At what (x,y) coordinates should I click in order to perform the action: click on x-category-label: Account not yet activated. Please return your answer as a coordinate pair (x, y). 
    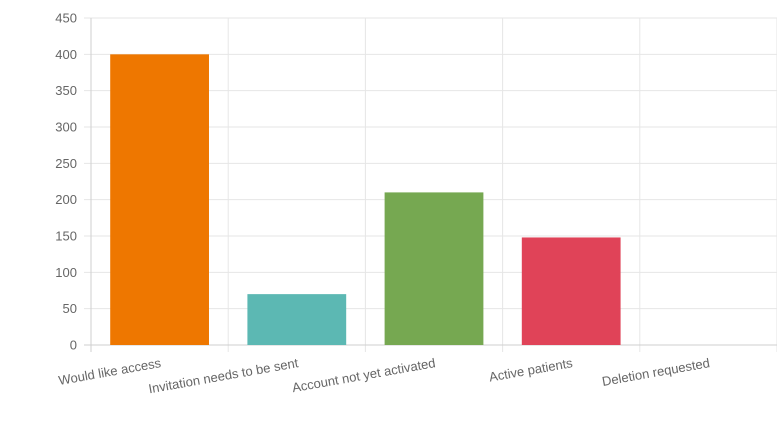
    Looking at the image, I should click on (364, 375).